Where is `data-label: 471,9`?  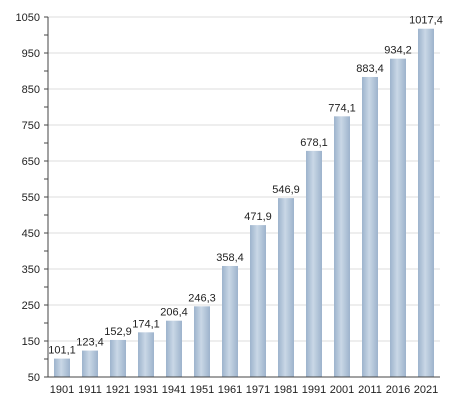
data-label: 471,9 is located at coordinates (258, 217).